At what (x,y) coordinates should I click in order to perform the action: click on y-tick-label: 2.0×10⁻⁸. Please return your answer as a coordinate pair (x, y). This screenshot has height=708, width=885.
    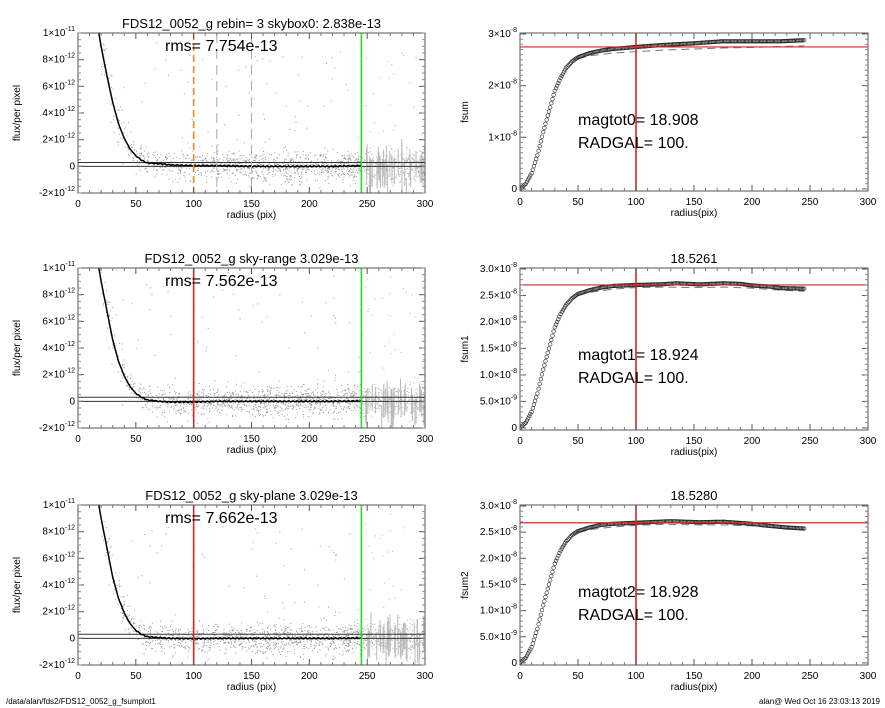
    Looking at the image, I should click on (498, 321).